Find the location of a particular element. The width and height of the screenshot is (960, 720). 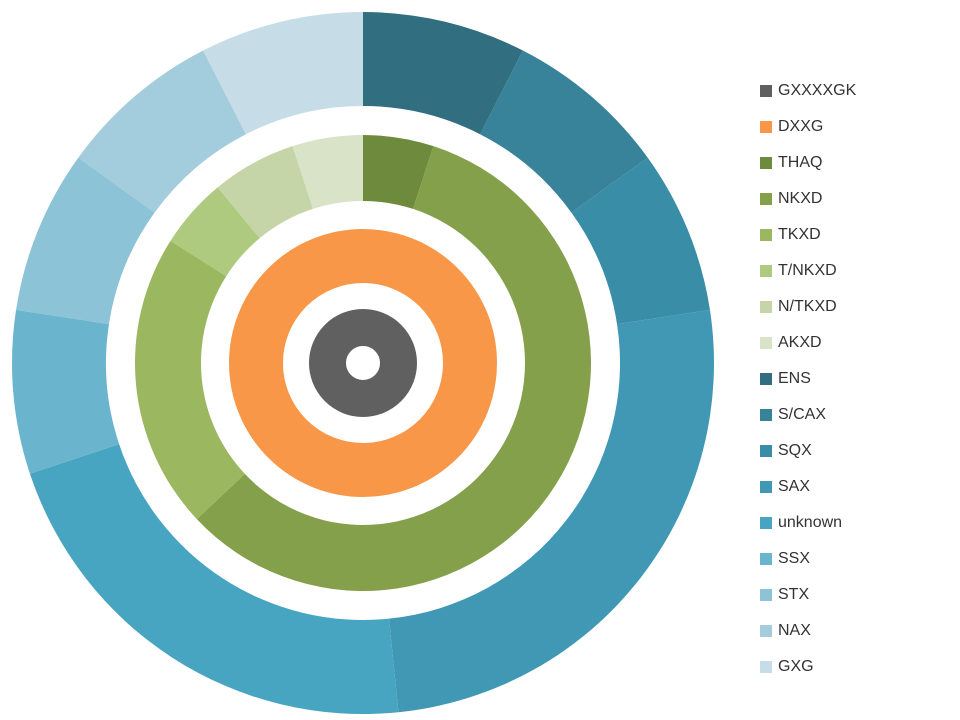

legend-item-stx: STX is located at coordinates (808, 603).